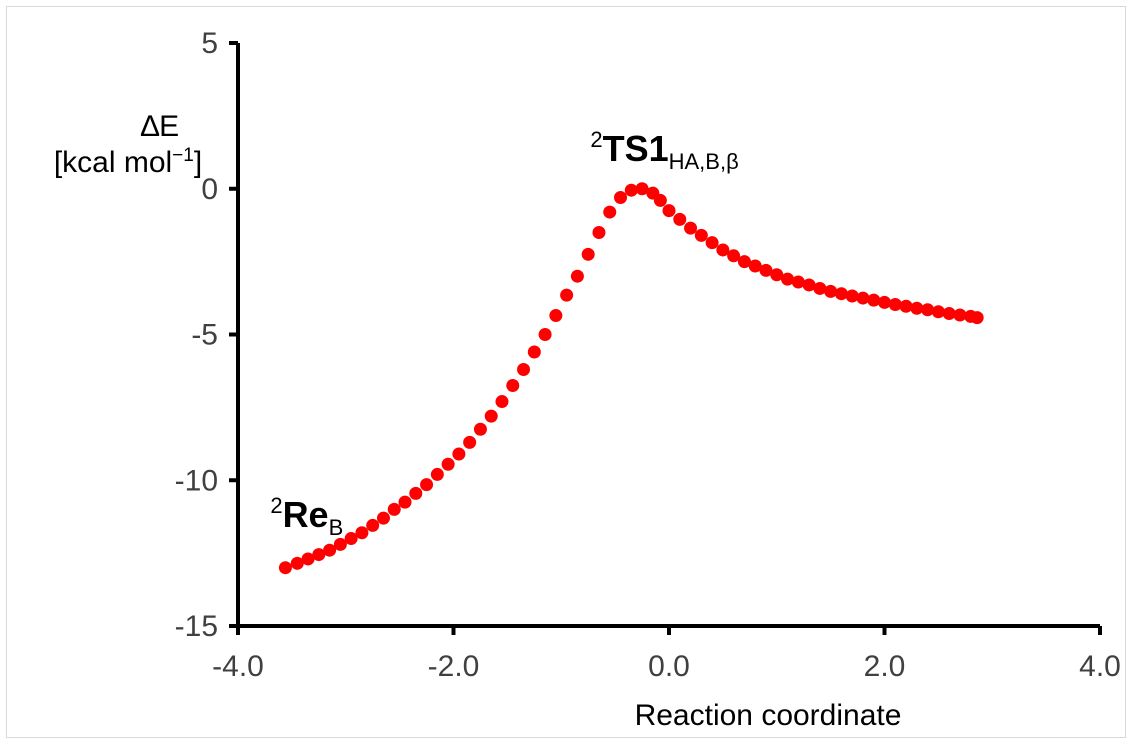 The image size is (1131, 744). What do you see at coordinates (238, 666) in the screenshot?
I see `x-tick-label: -4.0` at bounding box center [238, 666].